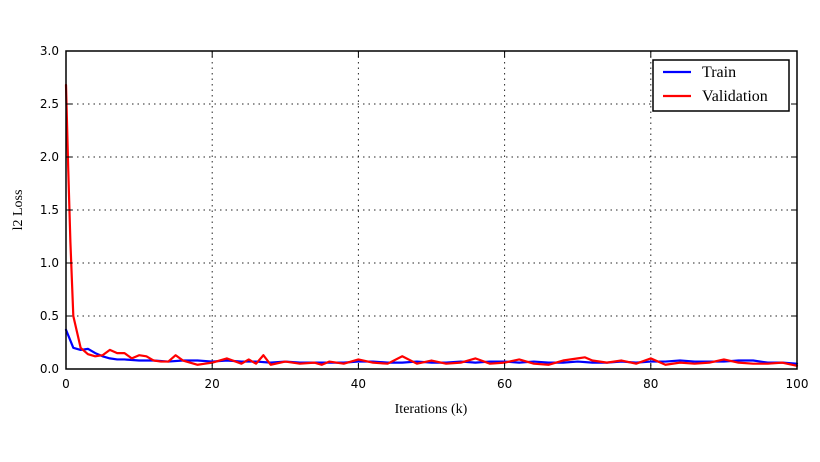 This screenshot has width=820, height=462. I want to click on x-axis-label: Iterations (k), so click(431, 409).